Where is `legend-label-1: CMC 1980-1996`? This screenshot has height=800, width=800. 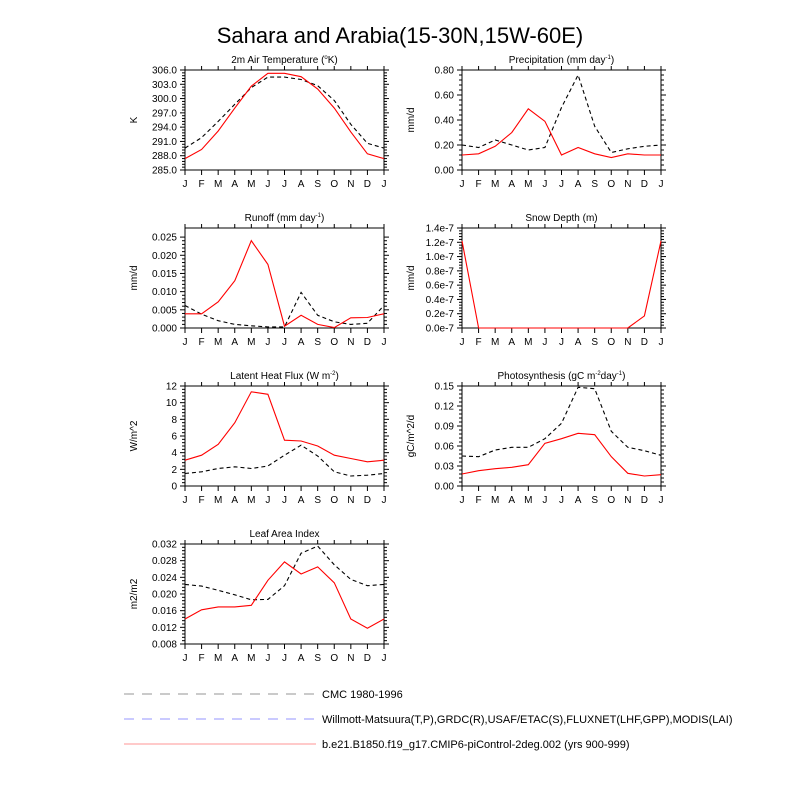
legend-label-1: CMC 1980-1996 is located at coordinates (362, 695).